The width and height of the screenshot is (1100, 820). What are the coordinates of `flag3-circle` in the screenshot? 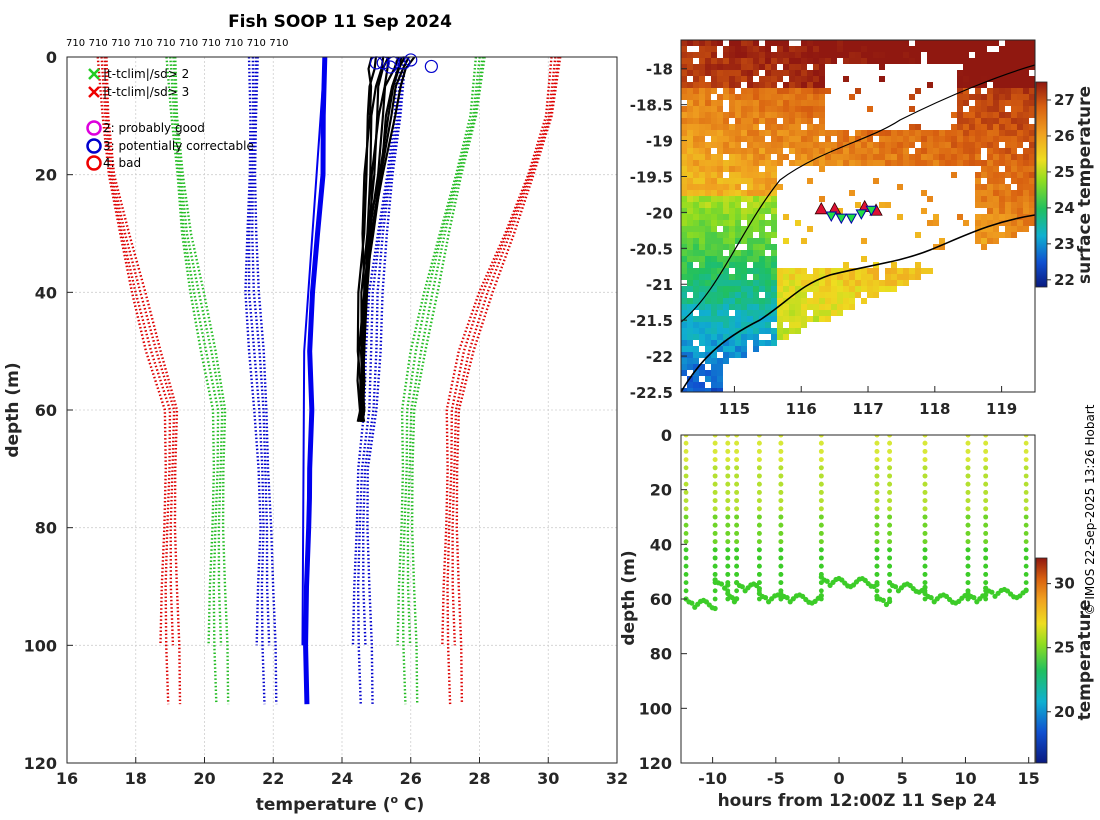 It's located at (390, 67).